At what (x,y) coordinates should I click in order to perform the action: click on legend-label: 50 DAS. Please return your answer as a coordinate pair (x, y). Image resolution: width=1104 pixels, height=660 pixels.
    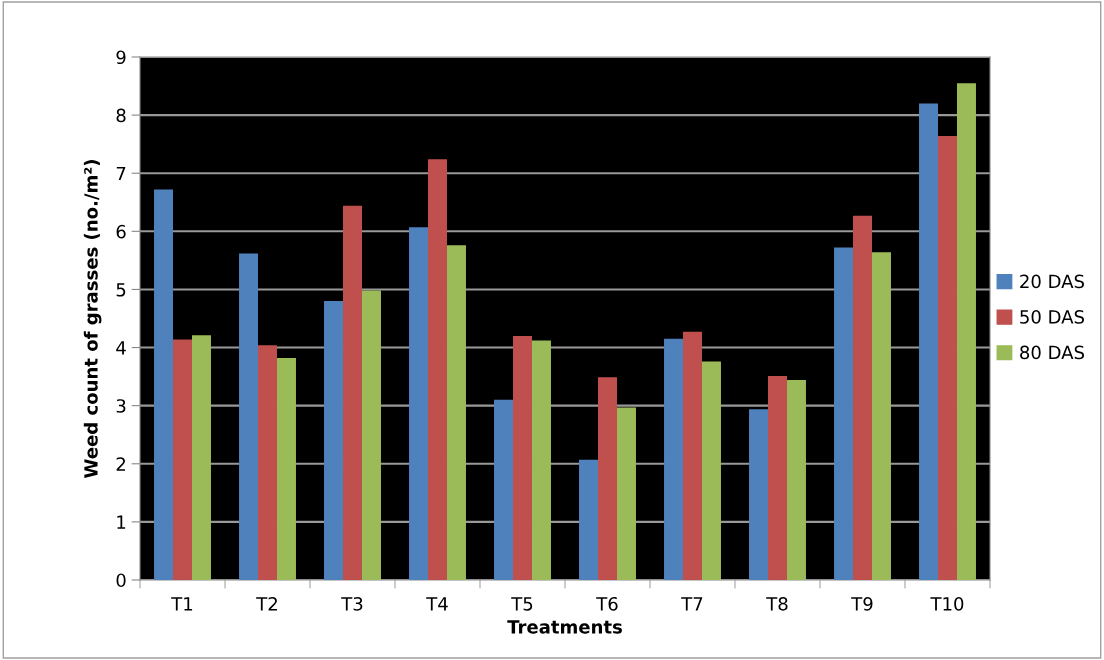
    Looking at the image, I should click on (1052, 317).